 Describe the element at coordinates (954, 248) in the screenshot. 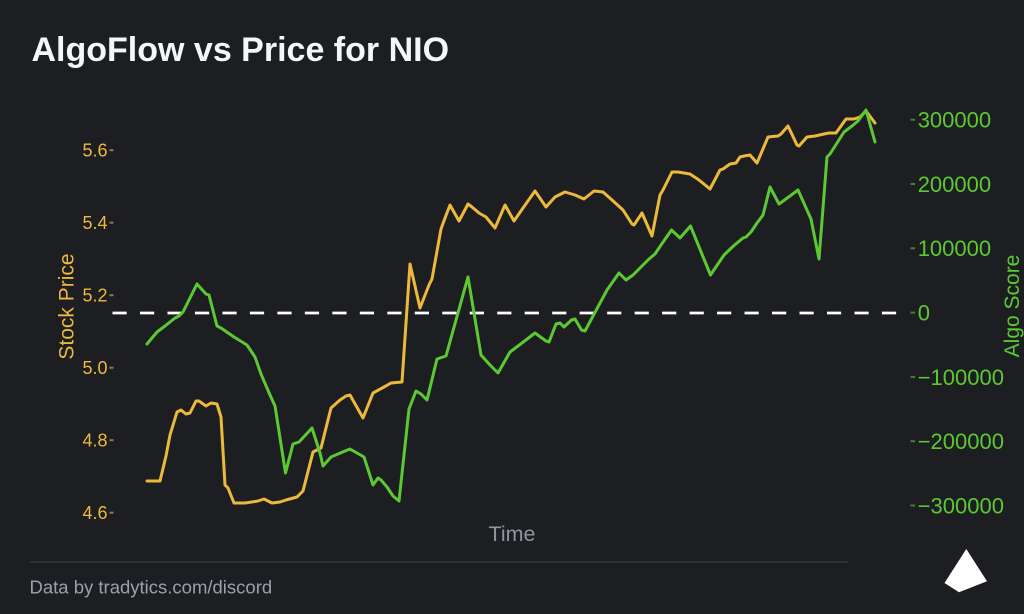

I see `svg-text: 100000` at that location.